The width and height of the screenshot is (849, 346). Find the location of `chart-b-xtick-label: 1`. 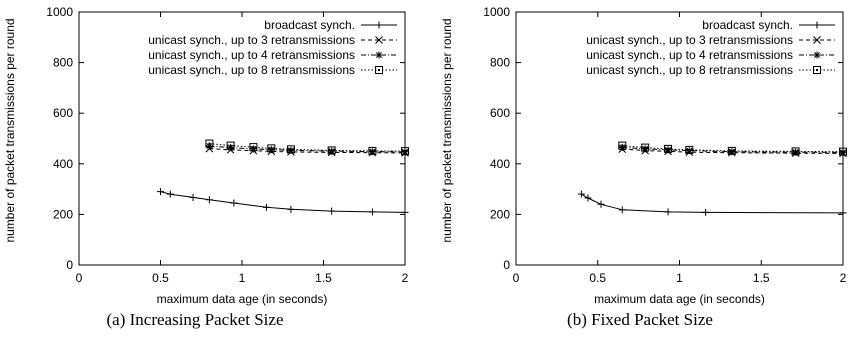

chart-b-xtick-label: 1 is located at coordinates (679, 278).